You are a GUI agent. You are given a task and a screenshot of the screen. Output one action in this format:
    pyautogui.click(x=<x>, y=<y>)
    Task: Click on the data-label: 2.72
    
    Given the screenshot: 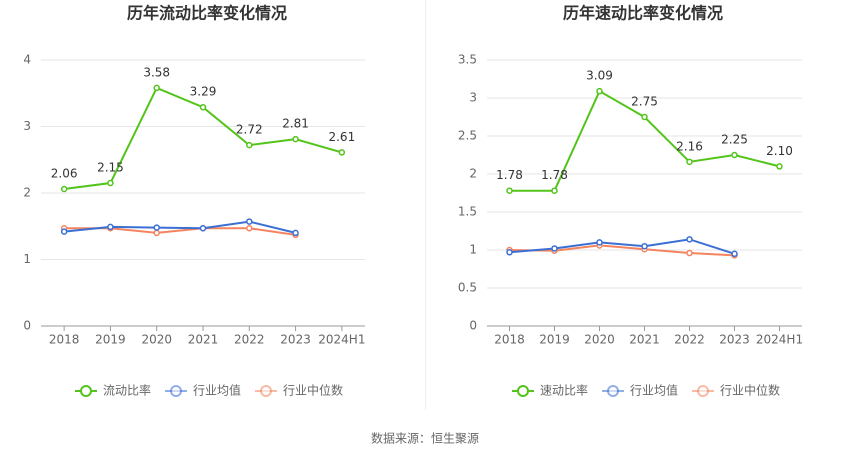 What is the action you would take?
    pyautogui.click(x=249, y=130)
    